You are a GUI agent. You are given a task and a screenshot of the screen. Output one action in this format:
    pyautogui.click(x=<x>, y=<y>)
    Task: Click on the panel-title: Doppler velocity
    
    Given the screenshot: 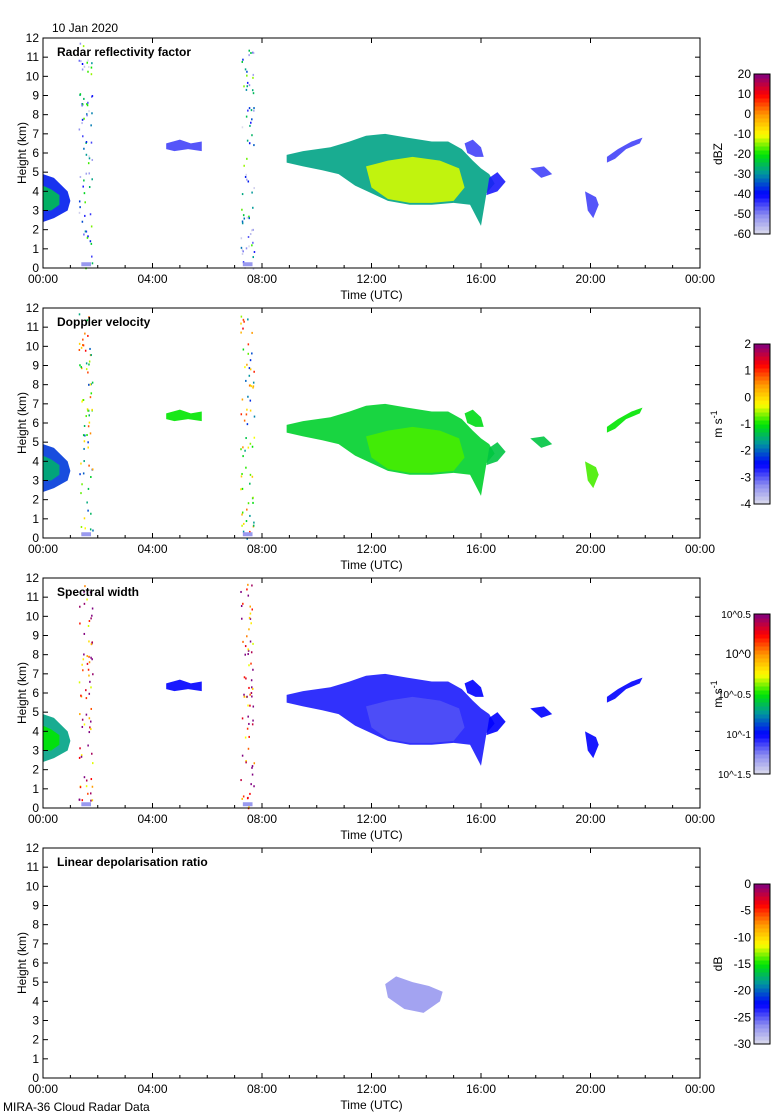 What is the action you would take?
    pyautogui.click(x=104, y=322)
    